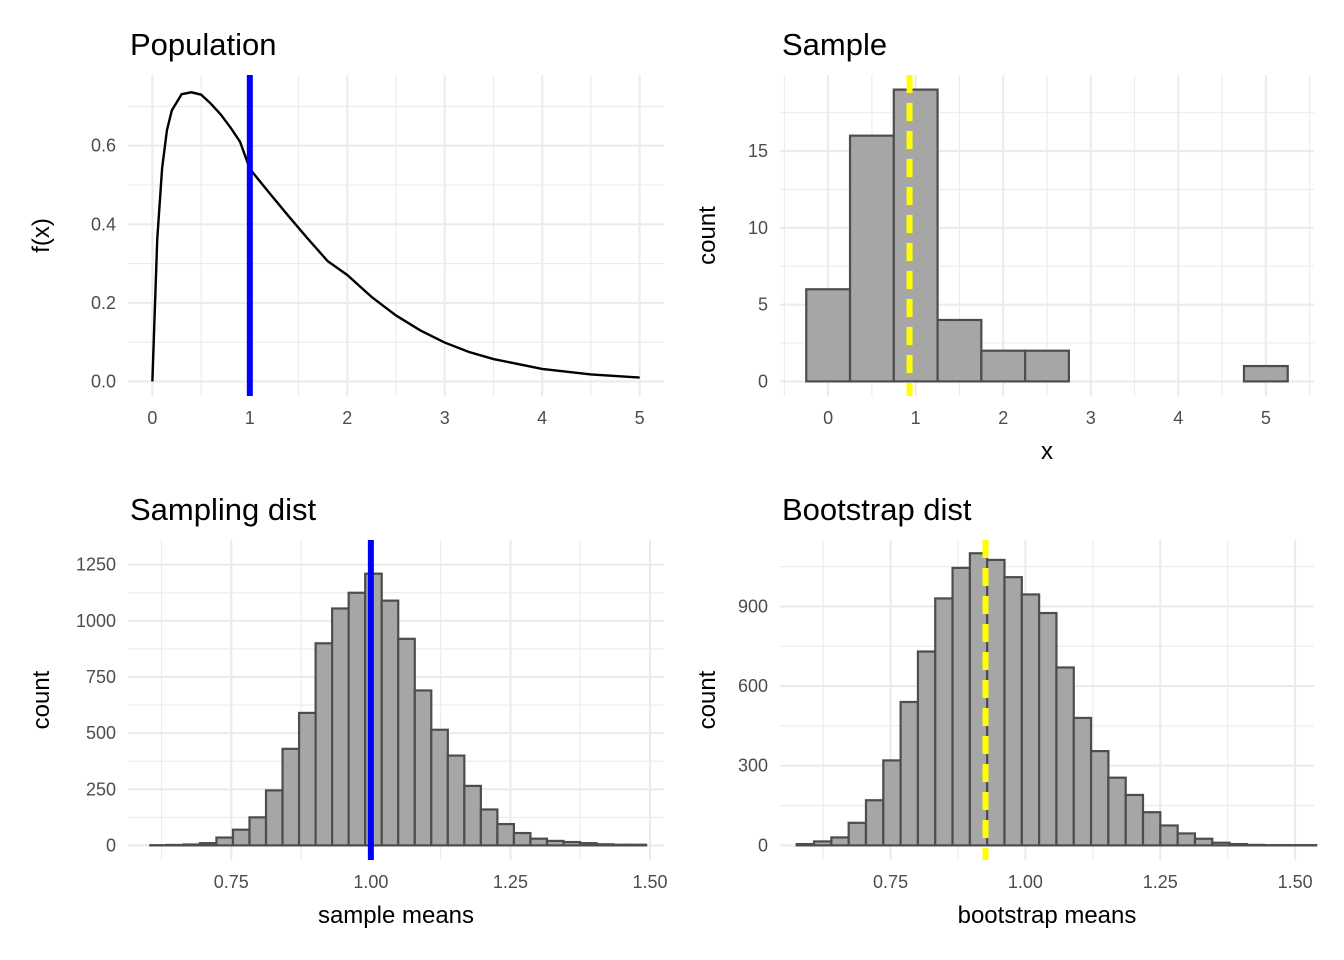 This screenshot has width=1344, height=960. What do you see at coordinates (103, 303) in the screenshot?
I see `y-tick-label: 0.2` at bounding box center [103, 303].